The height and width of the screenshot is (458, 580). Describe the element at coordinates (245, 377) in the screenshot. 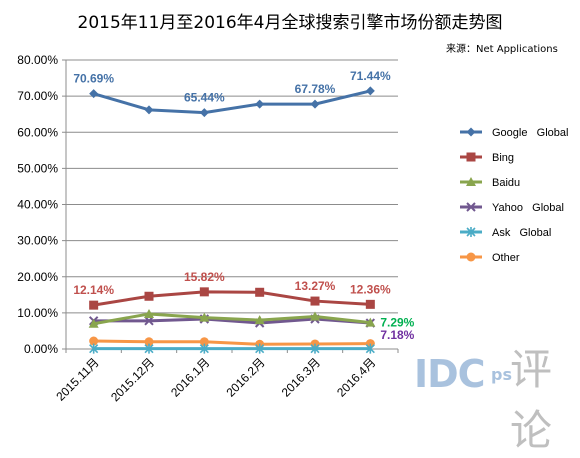

I see `x-tick-label: 2016.2月` at that location.